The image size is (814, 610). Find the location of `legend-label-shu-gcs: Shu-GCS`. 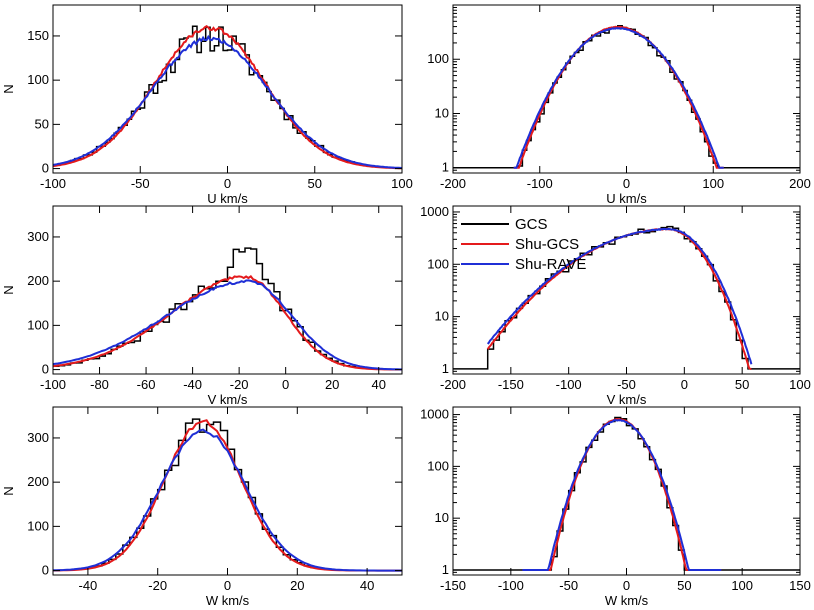

legend-label-shu-gcs: Shu-GCS is located at coordinates (547, 244).